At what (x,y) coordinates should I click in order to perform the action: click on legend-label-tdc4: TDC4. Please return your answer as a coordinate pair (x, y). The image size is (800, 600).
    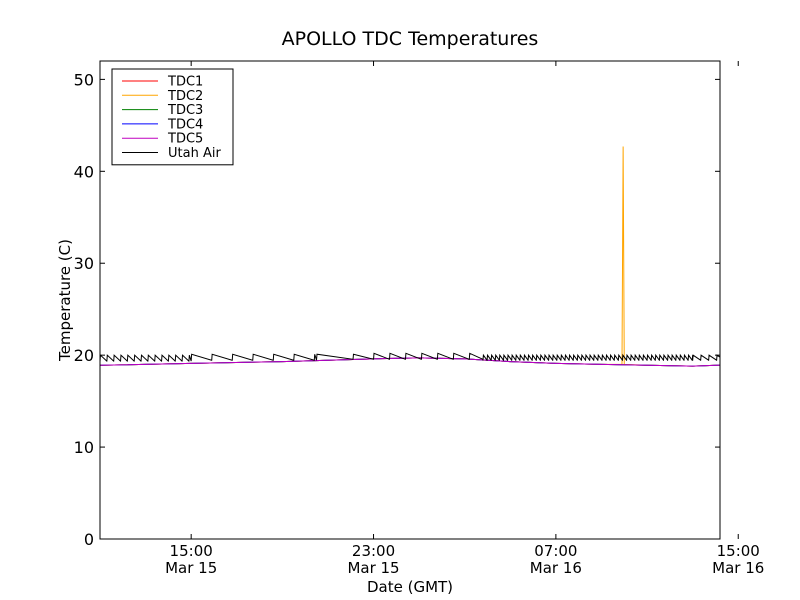
    Looking at the image, I should click on (185, 124).